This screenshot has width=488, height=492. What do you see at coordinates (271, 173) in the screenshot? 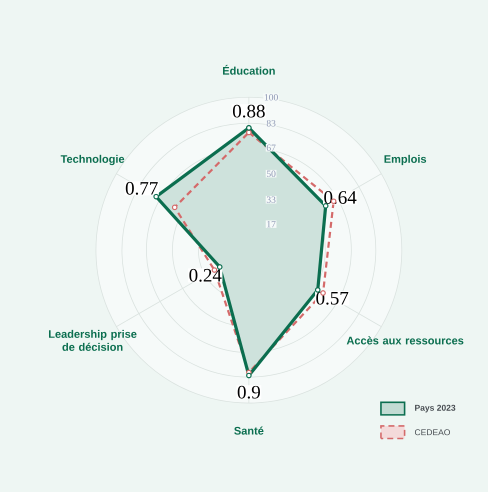
I see `y-tick-label: 50` at bounding box center [271, 173].